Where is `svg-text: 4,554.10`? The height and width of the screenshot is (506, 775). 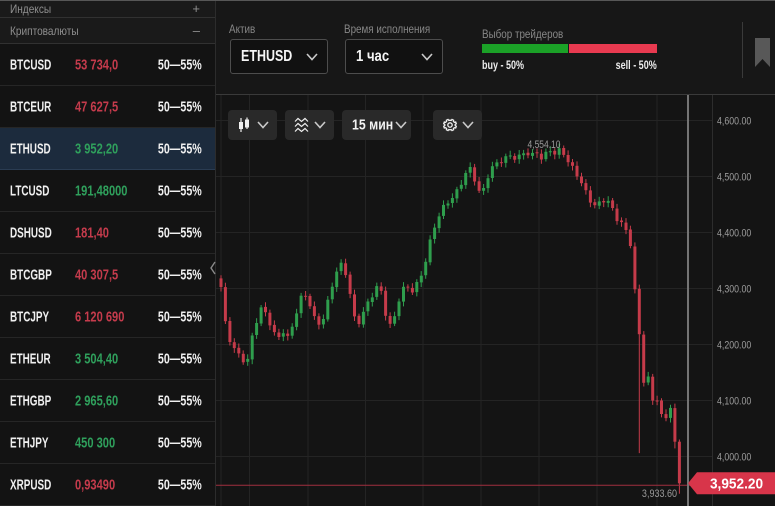
svg-text: 4,554.10 is located at coordinates (544, 145).